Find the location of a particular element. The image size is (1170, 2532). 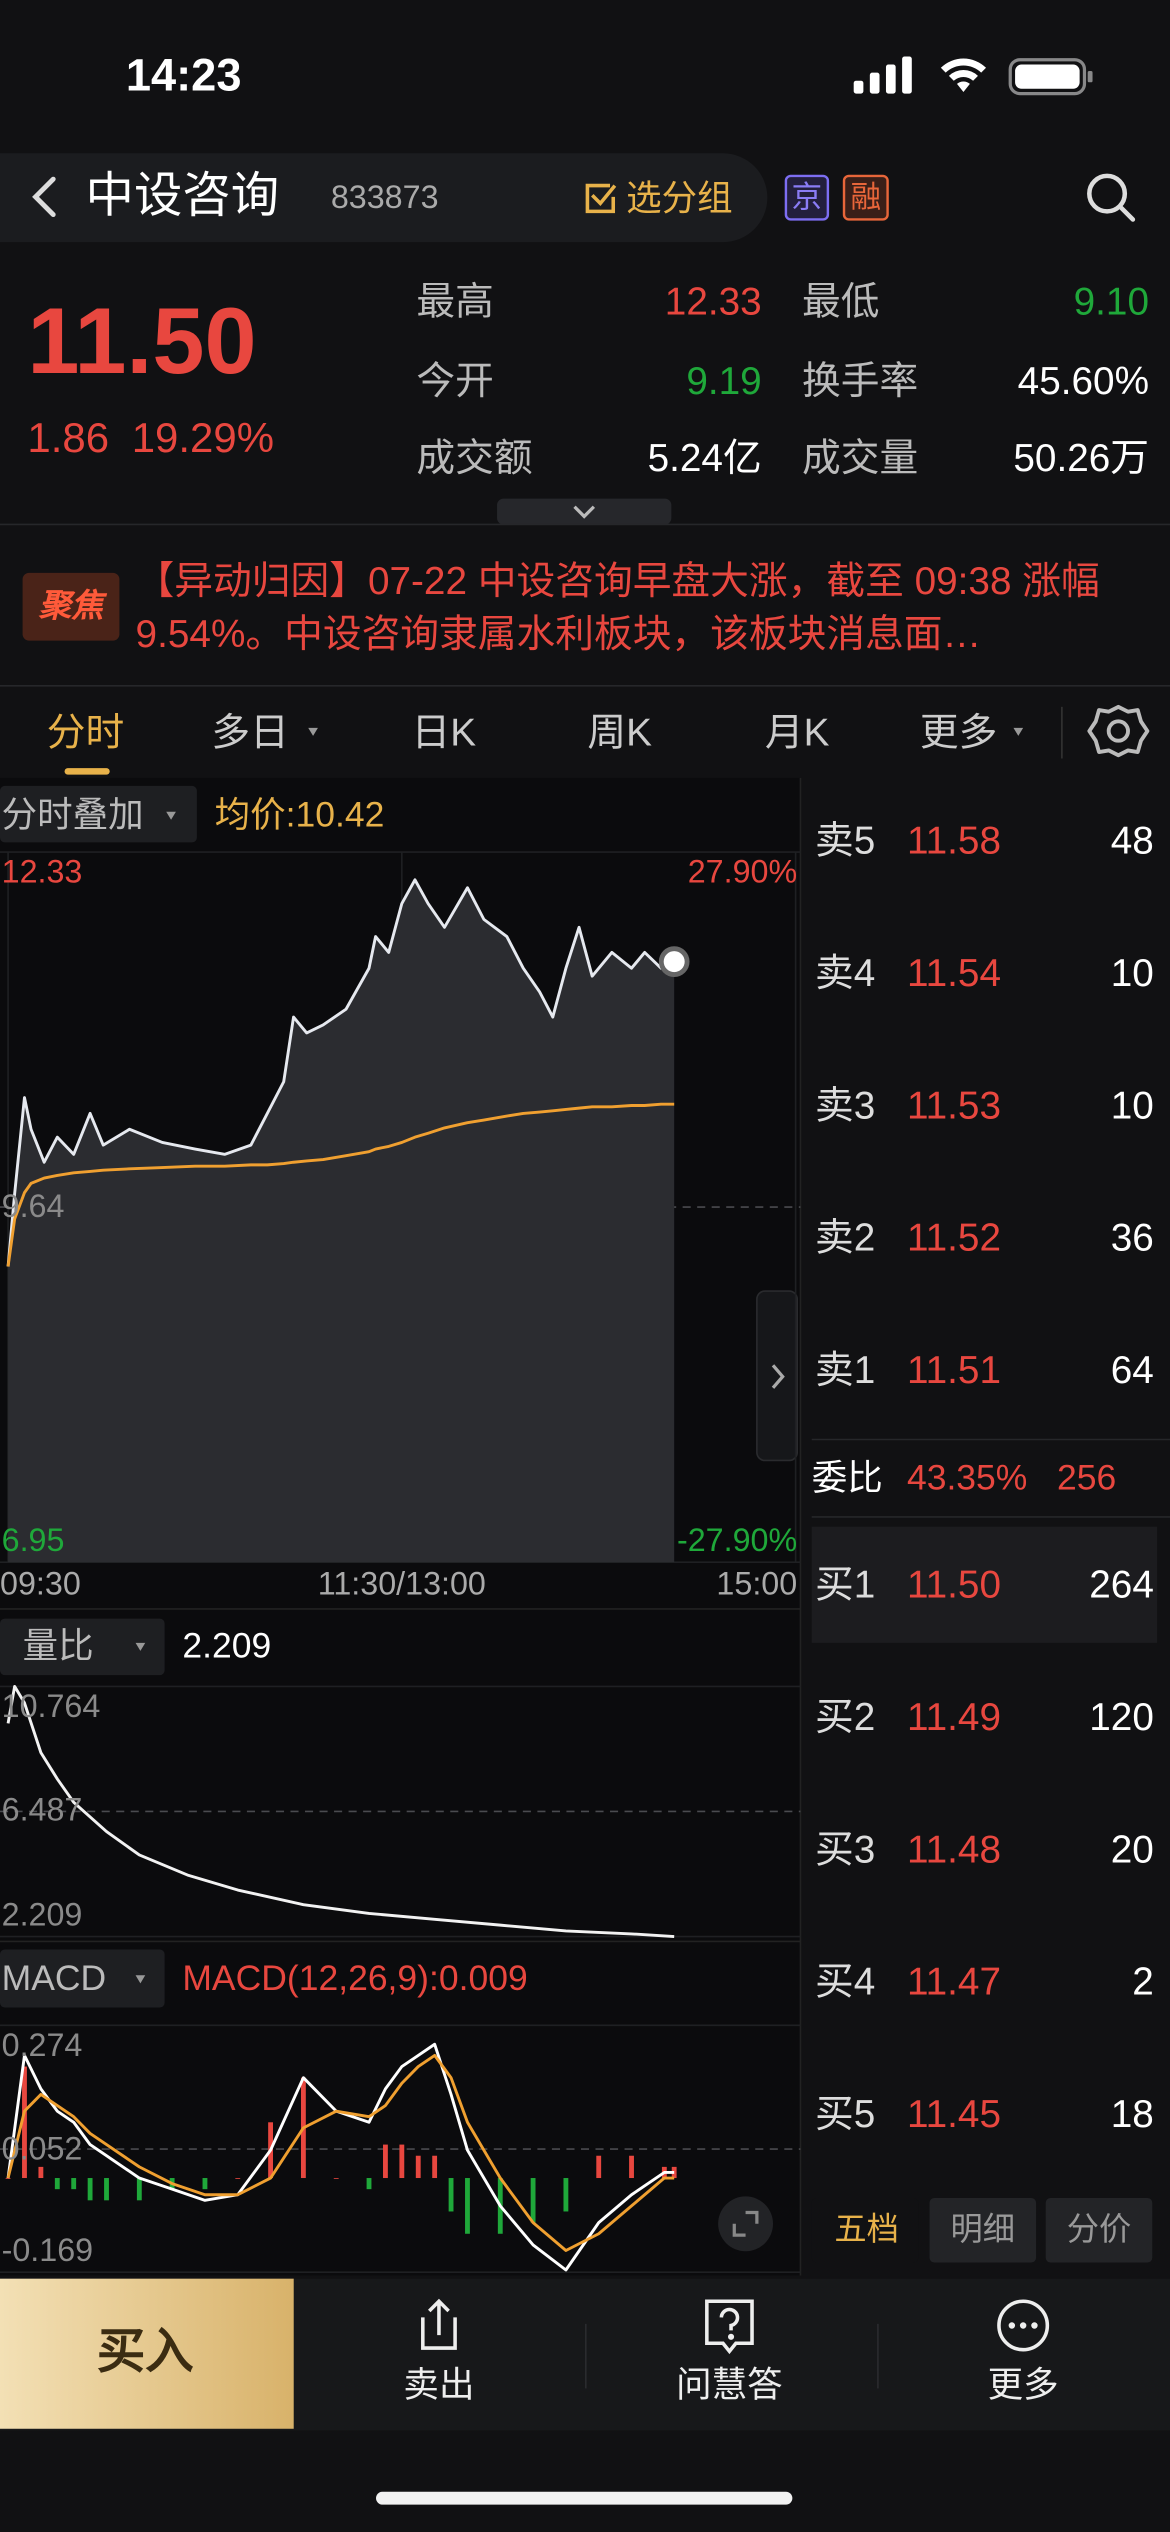

book-volume: 120 is located at coordinates (1121, 1718).